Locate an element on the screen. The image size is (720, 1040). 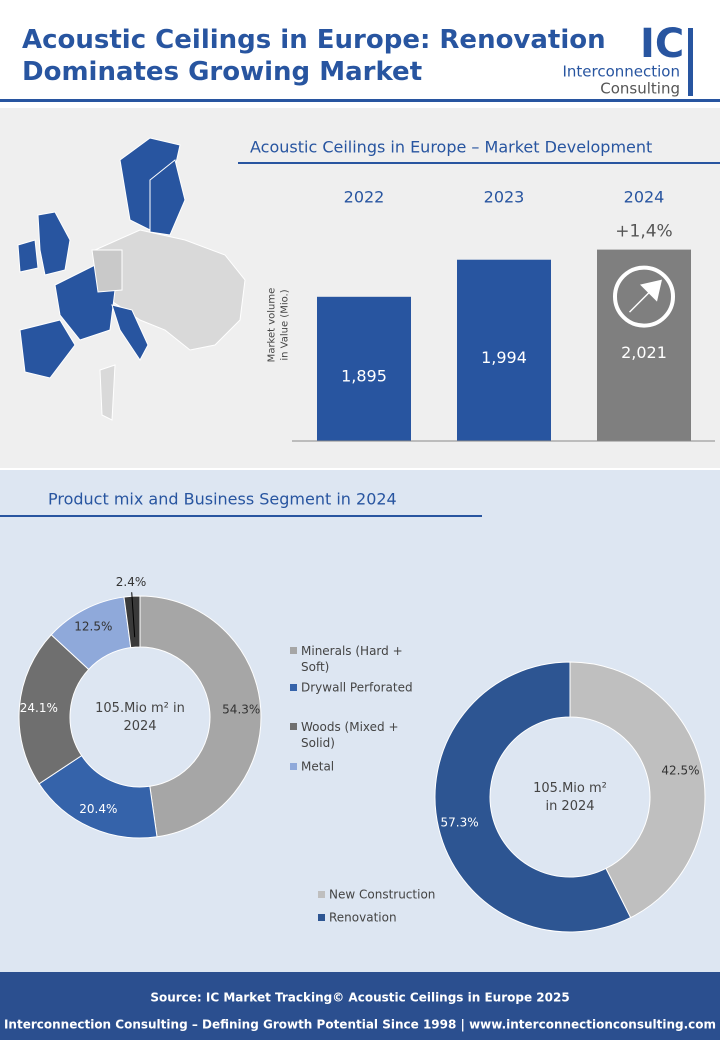
legend-label: Minerals (Hard + Soft) is located at coordinates (352, 659).